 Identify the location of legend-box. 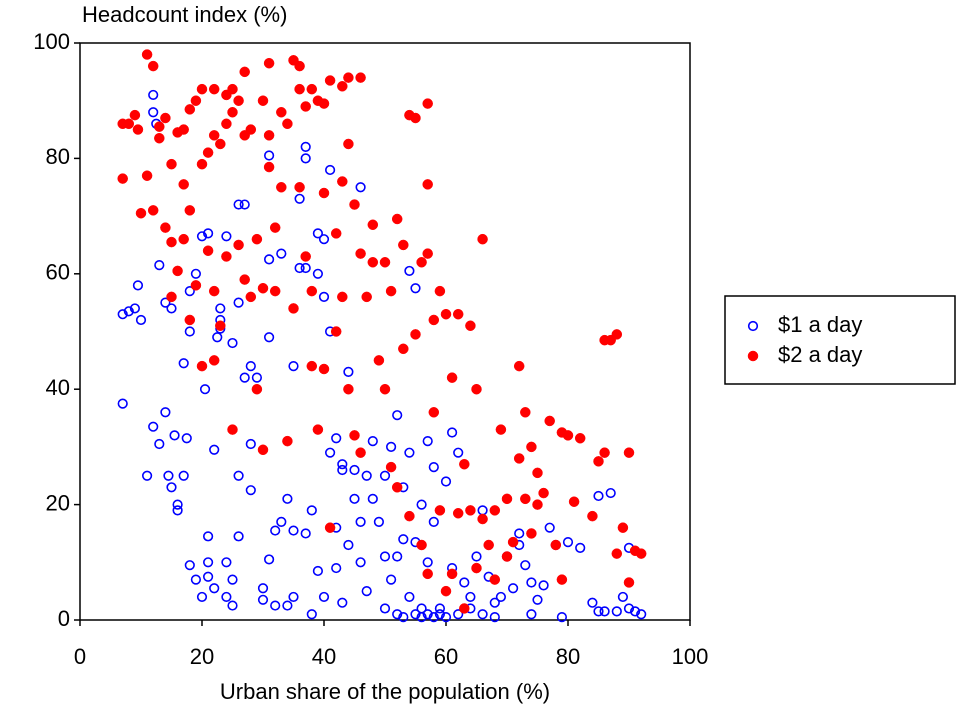
(840, 340).